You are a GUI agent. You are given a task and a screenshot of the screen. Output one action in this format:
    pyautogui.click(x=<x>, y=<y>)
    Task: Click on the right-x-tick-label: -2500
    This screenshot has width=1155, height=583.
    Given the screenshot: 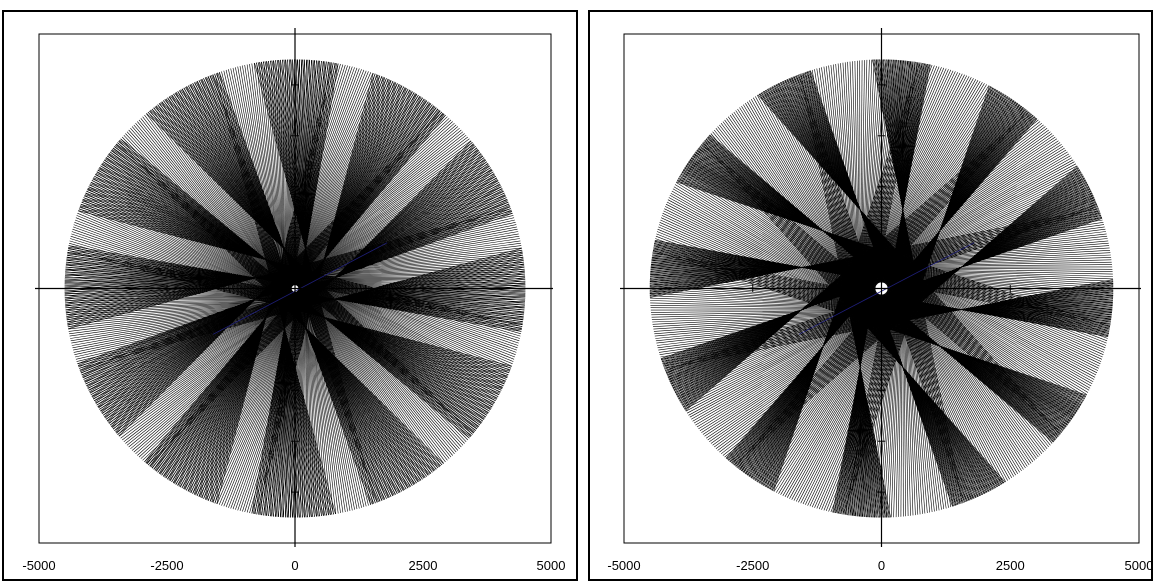 What is the action you would take?
    pyautogui.click(x=752, y=565)
    